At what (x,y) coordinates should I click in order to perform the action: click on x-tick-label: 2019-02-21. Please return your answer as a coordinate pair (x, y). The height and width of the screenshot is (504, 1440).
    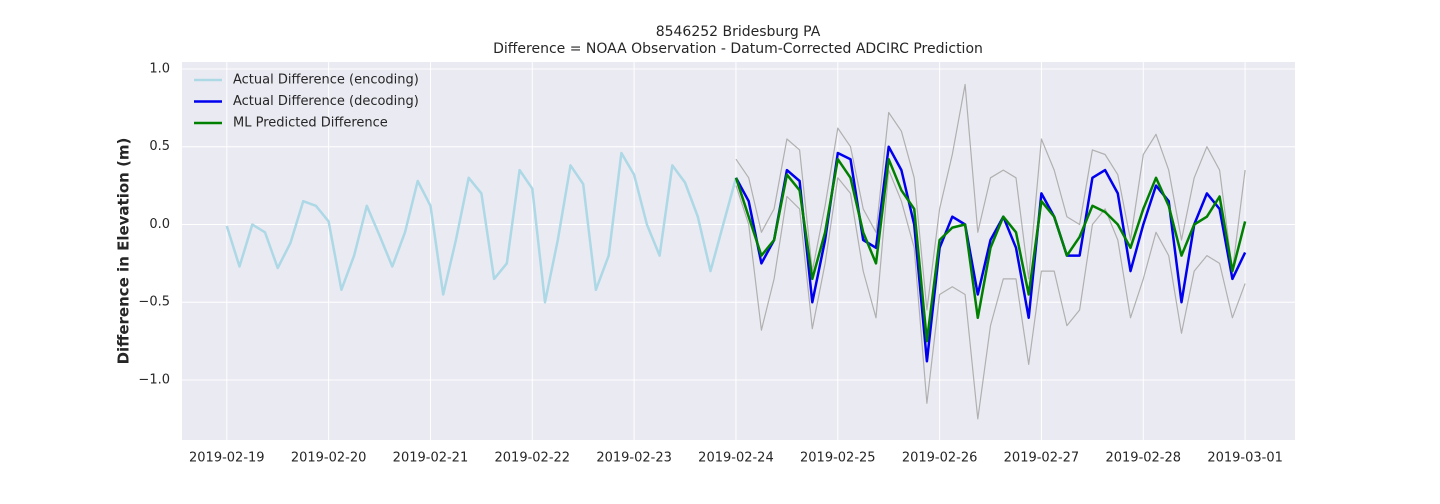
    Looking at the image, I should click on (431, 458).